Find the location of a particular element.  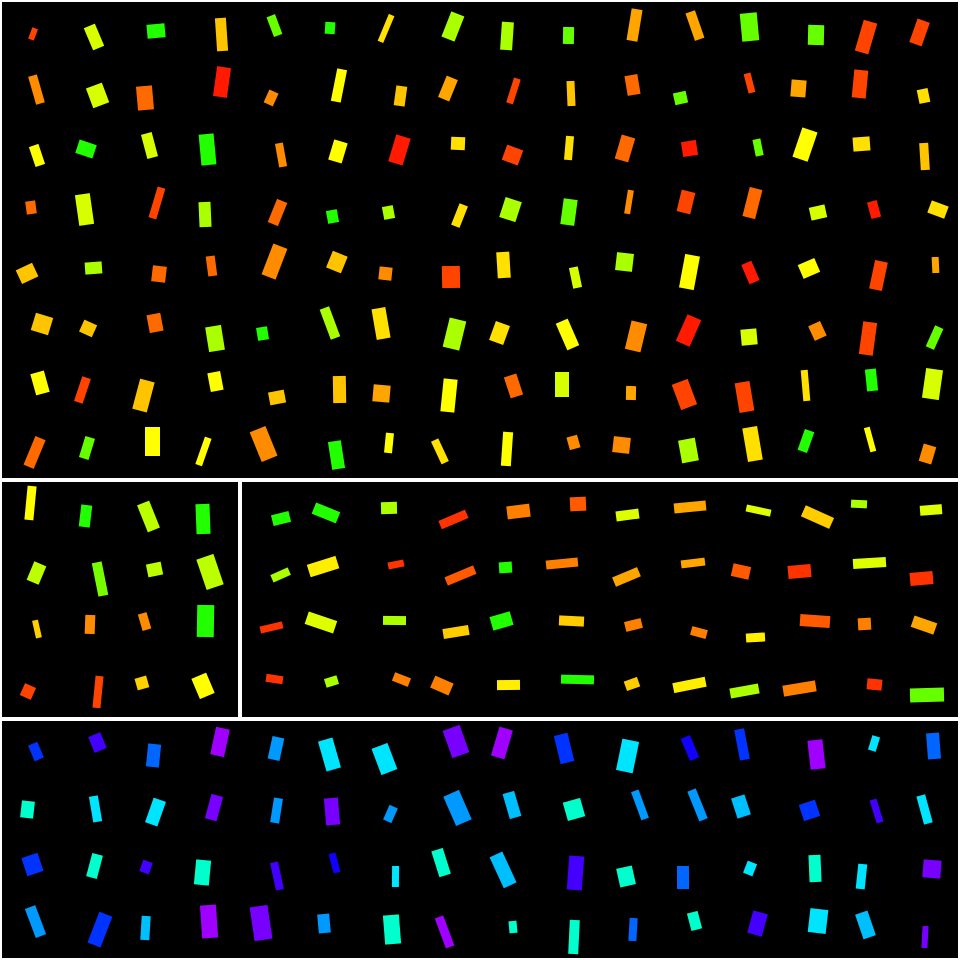

bar-middle-right-r1-c8 is located at coordinates (689, 506).